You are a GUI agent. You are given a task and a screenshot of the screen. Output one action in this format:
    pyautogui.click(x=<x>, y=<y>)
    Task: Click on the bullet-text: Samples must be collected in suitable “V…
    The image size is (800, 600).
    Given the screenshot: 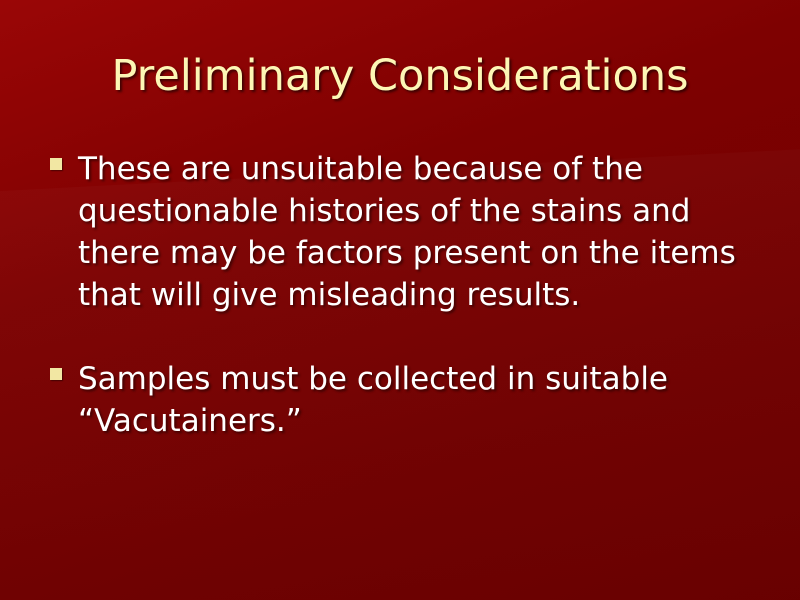 What is the action you would take?
    pyautogui.click(x=373, y=400)
    